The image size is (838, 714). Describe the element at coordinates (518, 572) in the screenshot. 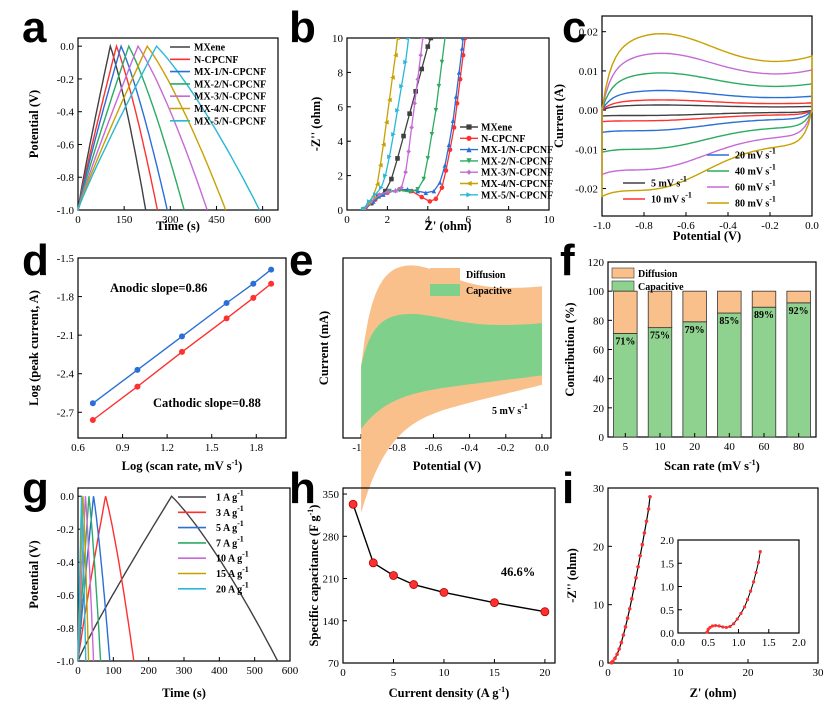

I see `retention-annotation: 46.6%` at that location.